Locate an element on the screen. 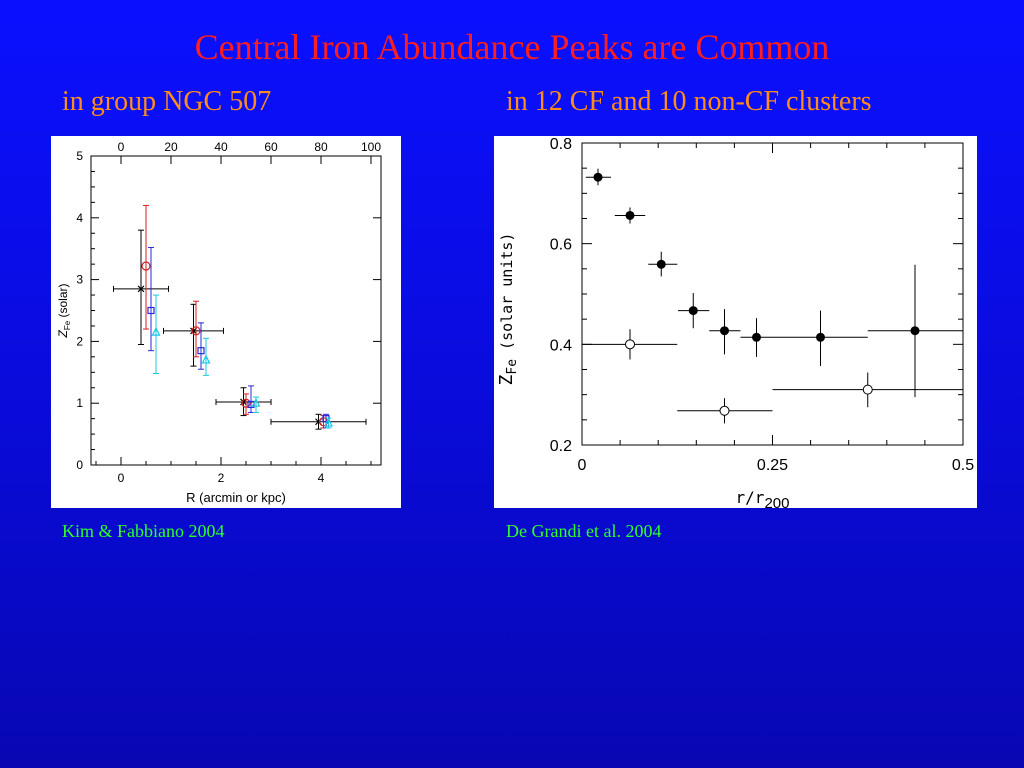  top-tick-label: 40 is located at coordinates (221, 147).